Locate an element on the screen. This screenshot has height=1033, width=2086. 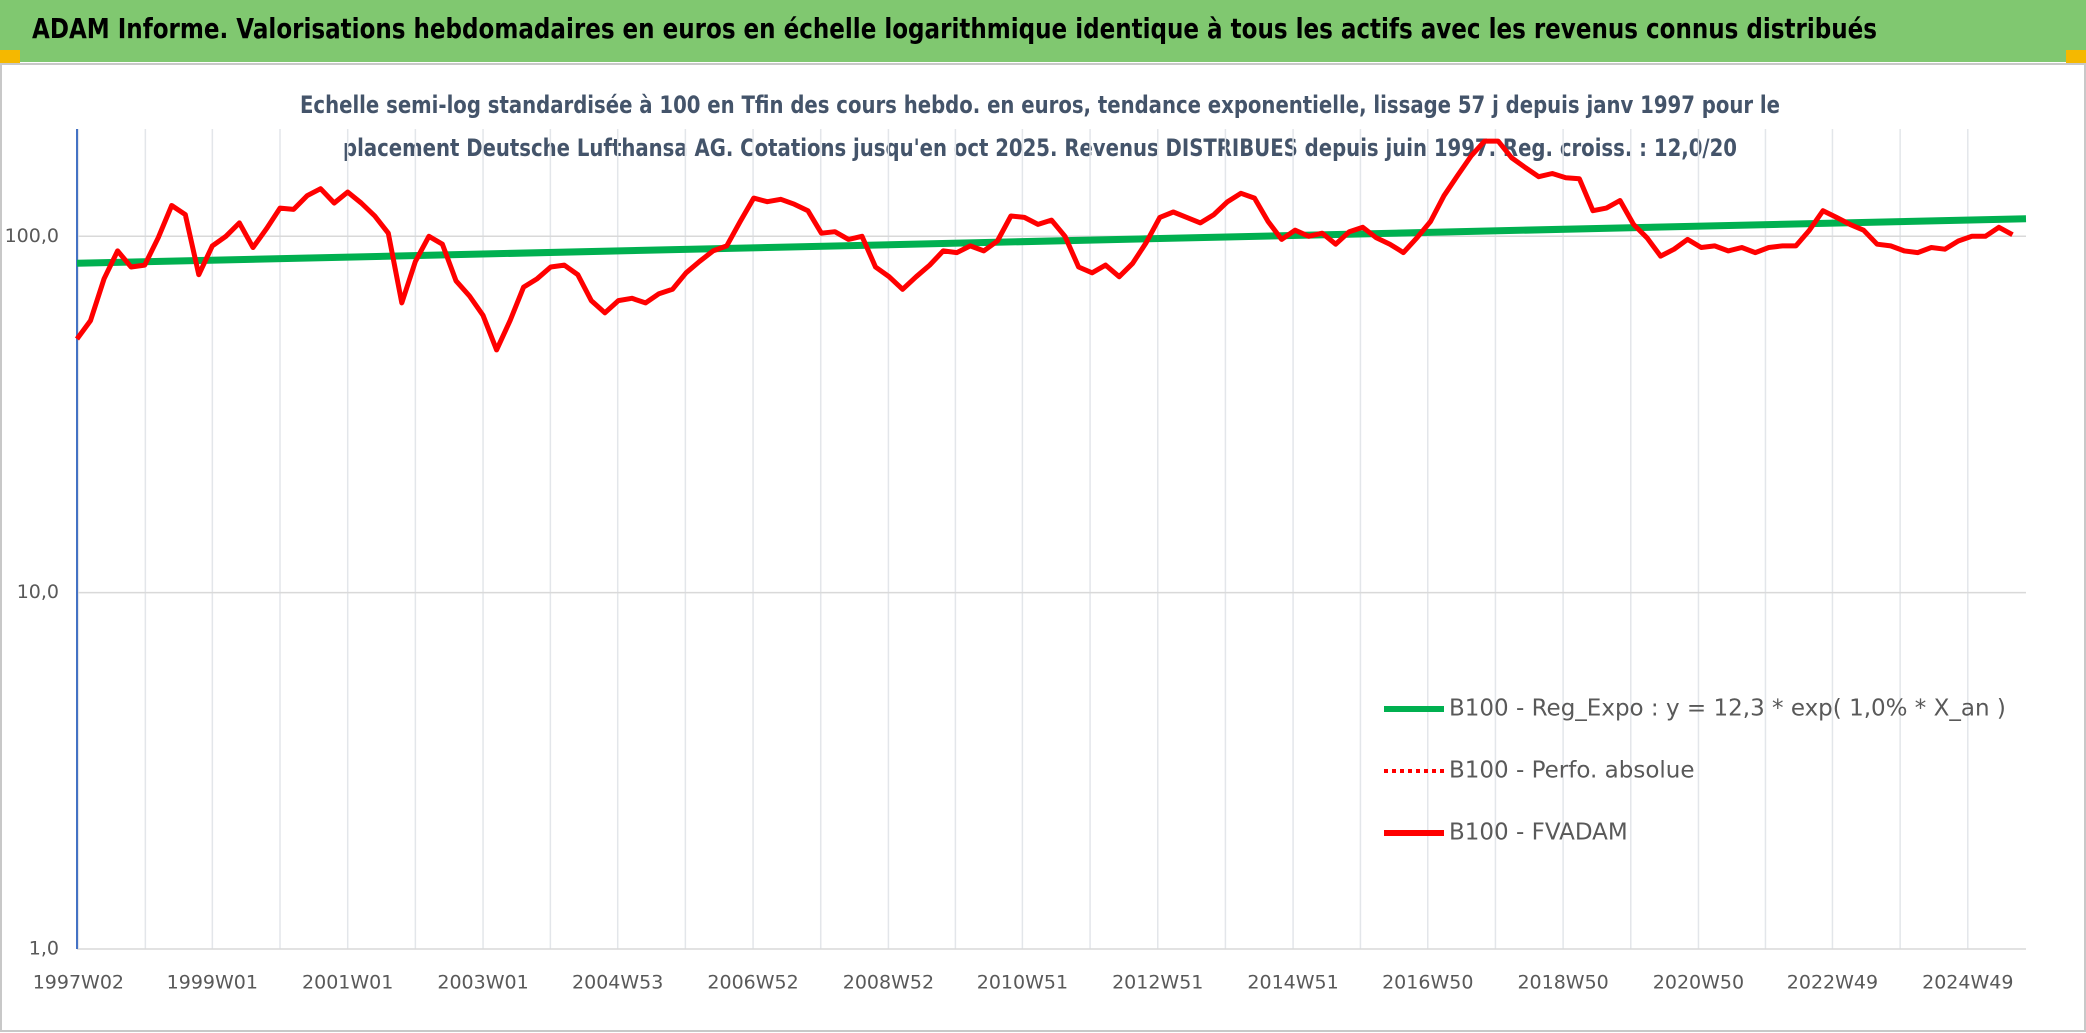
x-tick-label: 2001W01 is located at coordinates (347, 983).